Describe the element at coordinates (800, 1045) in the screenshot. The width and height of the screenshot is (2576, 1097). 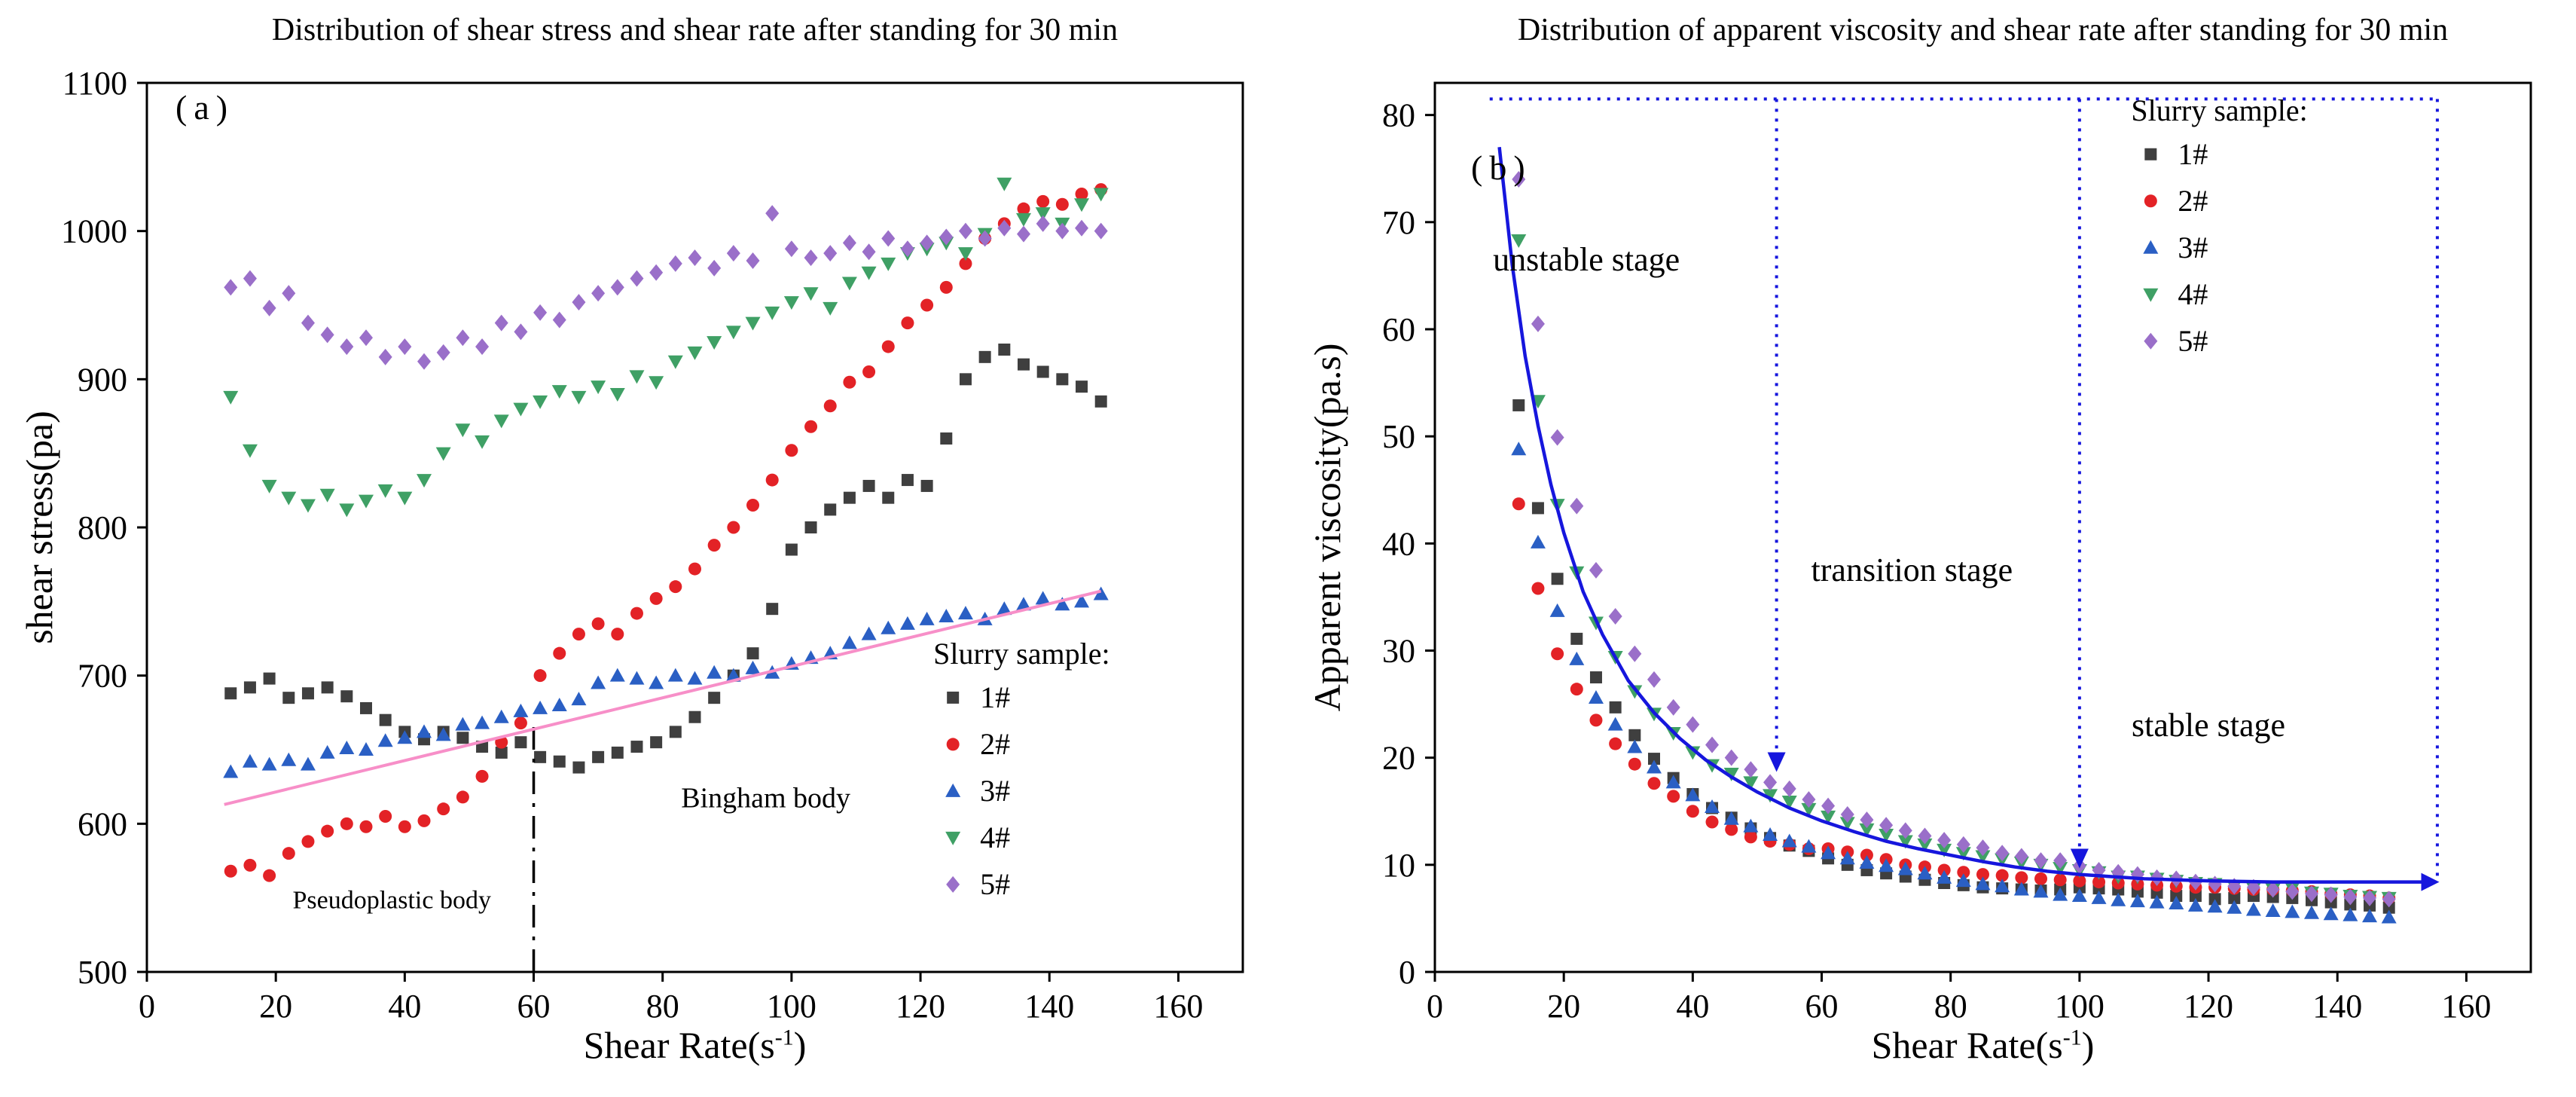
I see `x-axis-label-a-close: )` at that location.